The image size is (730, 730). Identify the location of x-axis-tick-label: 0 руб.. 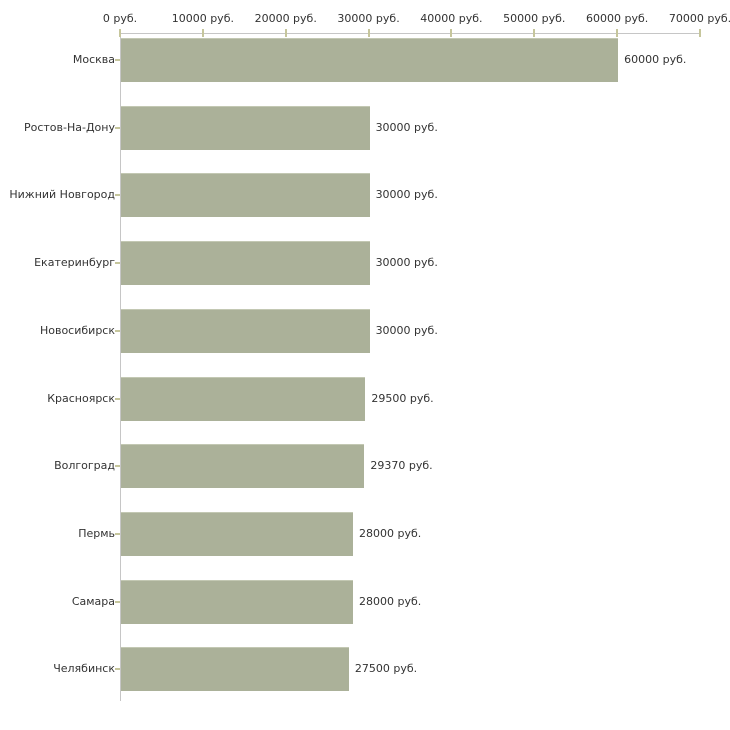
(120, 18).